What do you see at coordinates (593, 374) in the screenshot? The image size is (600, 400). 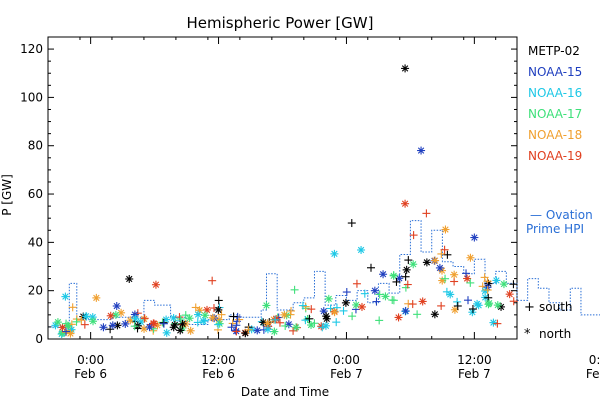 I see `x-tick-date: Feb 8` at bounding box center [593, 374].